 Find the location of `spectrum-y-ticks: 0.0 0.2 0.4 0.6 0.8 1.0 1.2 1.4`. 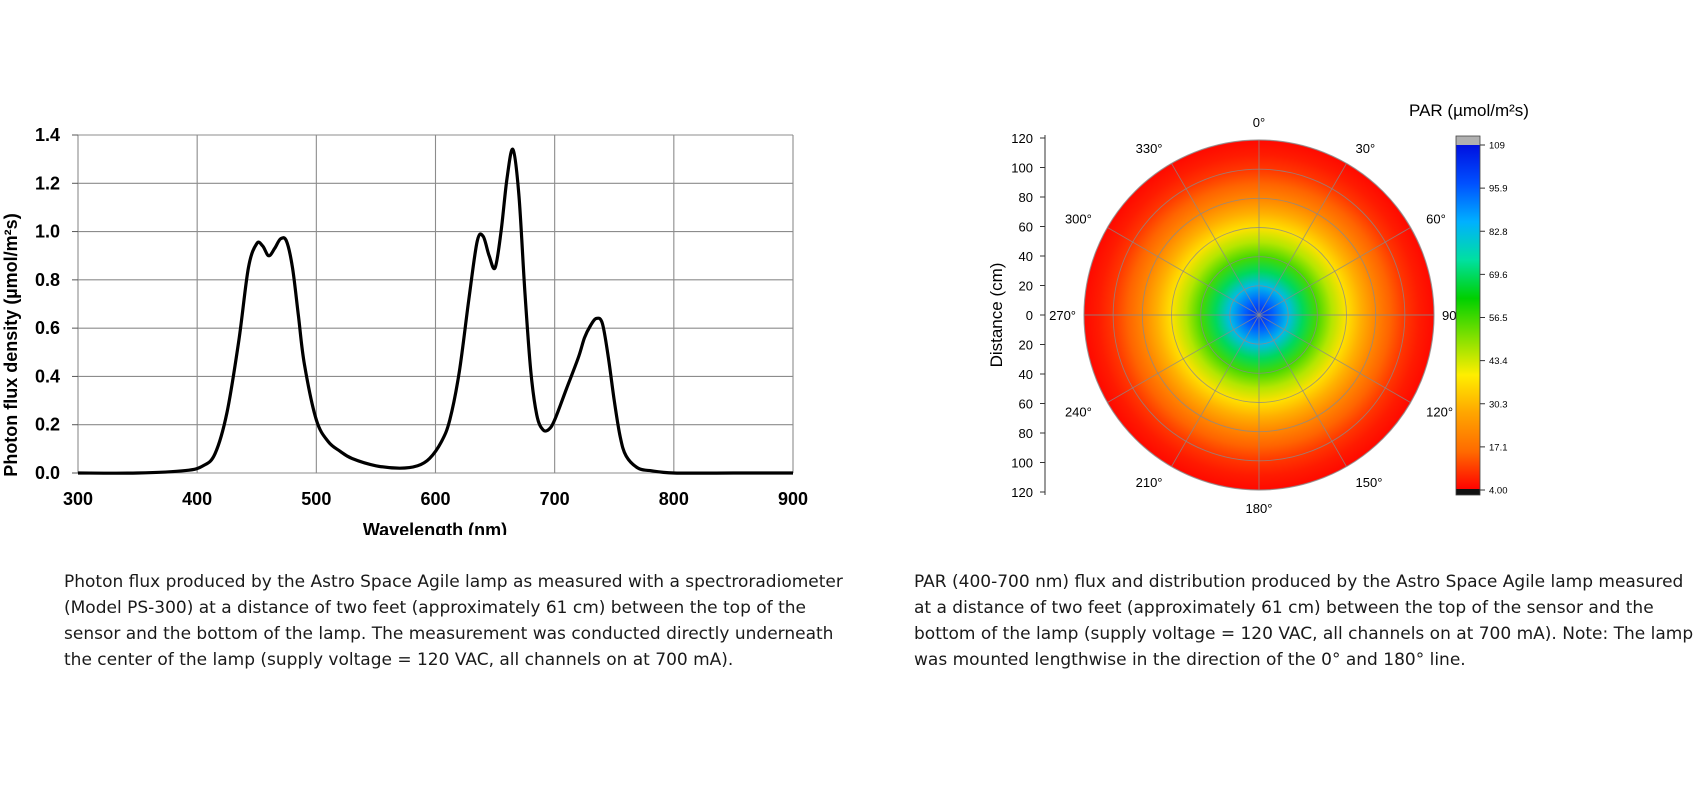

spectrum-y-ticks: 0.0 0.2 0.4 0.6 0.8 1.0 1.2 1.4 is located at coordinates (56, 304).